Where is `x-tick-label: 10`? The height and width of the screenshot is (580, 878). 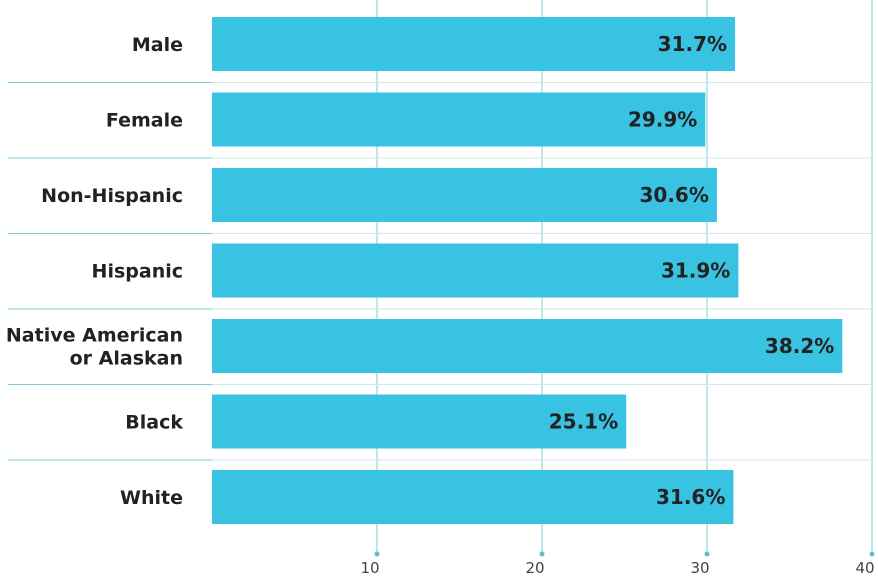
x-tick-label: 10 is located at coordinates (369, 568).